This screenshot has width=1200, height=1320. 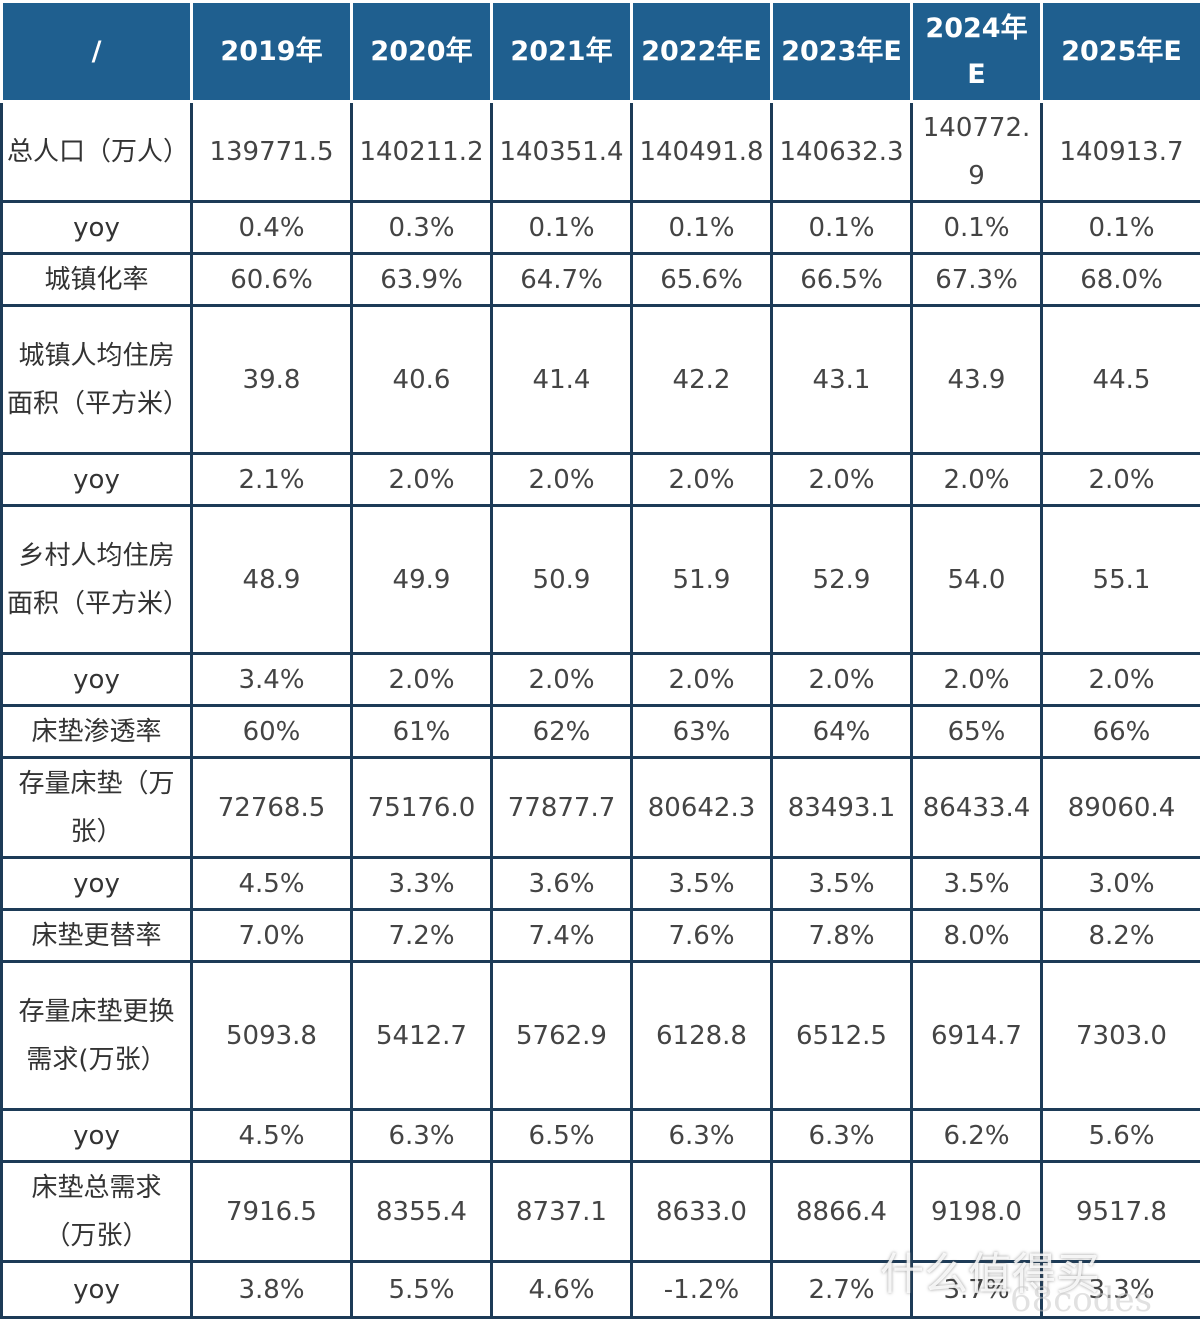 I want to click on header-row: /2019年 2020年 2021年 2022年E 2023年E 2024年E 2025年E, so click(x=600, y=51).